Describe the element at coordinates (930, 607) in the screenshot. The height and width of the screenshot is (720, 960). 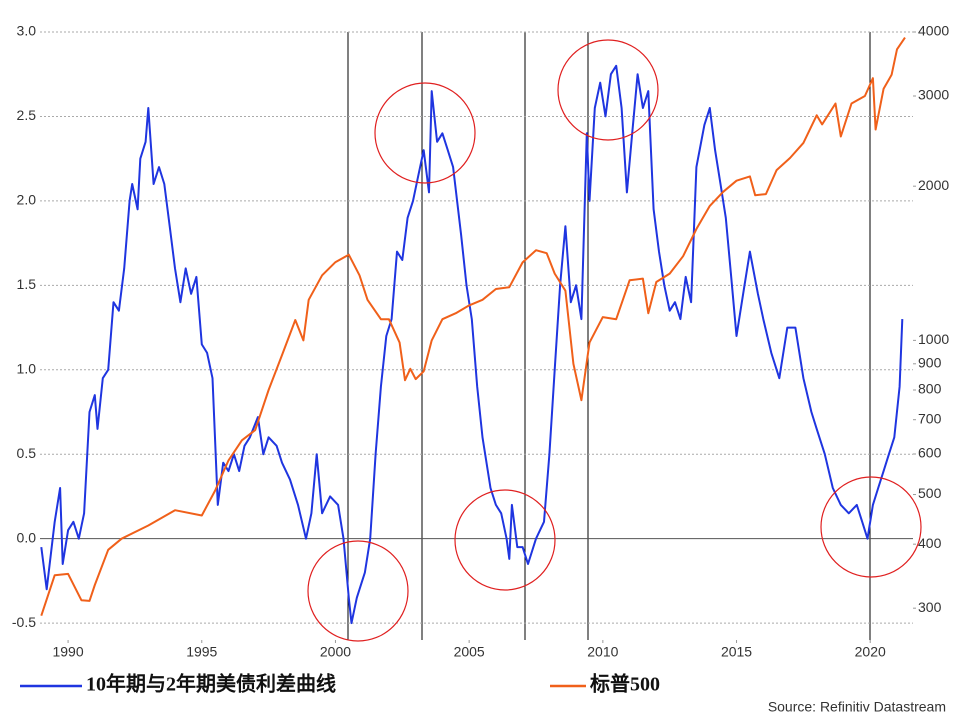
I see `y2-tick-label: 300` at that location.